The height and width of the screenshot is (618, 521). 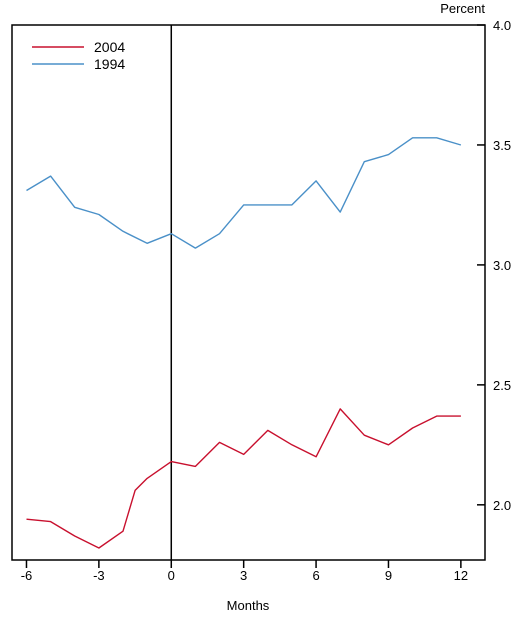 What do you see at coordinates (99, 575) in the screenshot?
I see `x-tick-label: -3` at bounding box center [99, 575].